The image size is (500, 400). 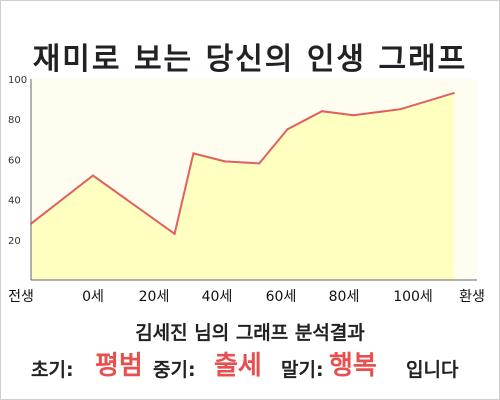 What do you see at coordinates (250, 333) in the screenshot?
I see `analysis-subtitle: 김세진 님의 그래프 분석결과` at bounding box center [250, 333].